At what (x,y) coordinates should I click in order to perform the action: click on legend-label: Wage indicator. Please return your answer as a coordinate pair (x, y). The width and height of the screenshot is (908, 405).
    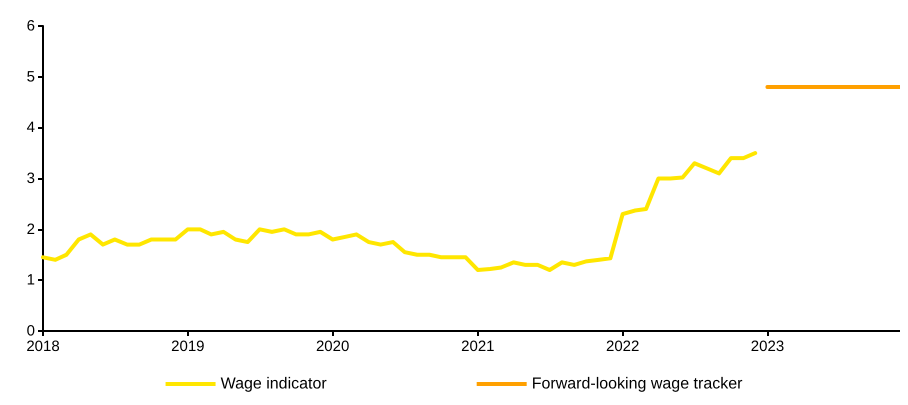
    Looking at the image, I should click on (274, 384).